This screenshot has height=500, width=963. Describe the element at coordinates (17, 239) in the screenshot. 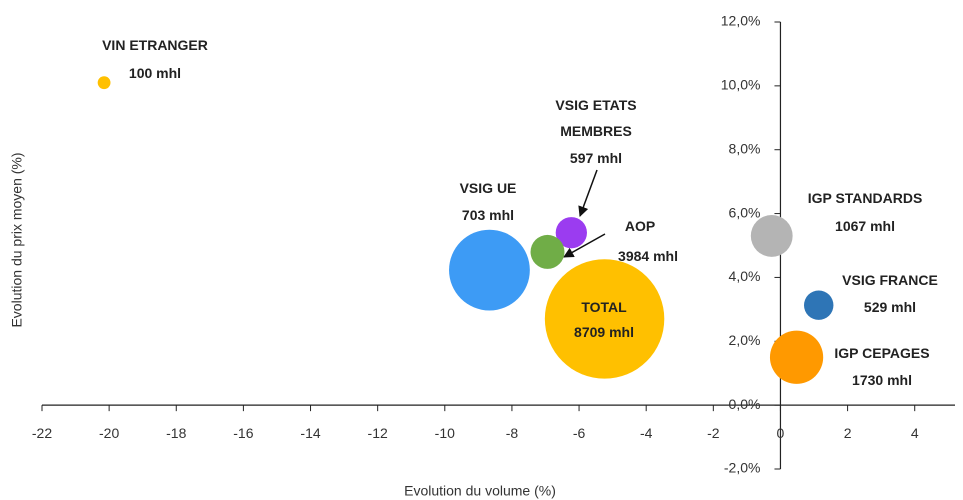

I see `y-axis-title: Evolution du prix moyen (%)` at that location.